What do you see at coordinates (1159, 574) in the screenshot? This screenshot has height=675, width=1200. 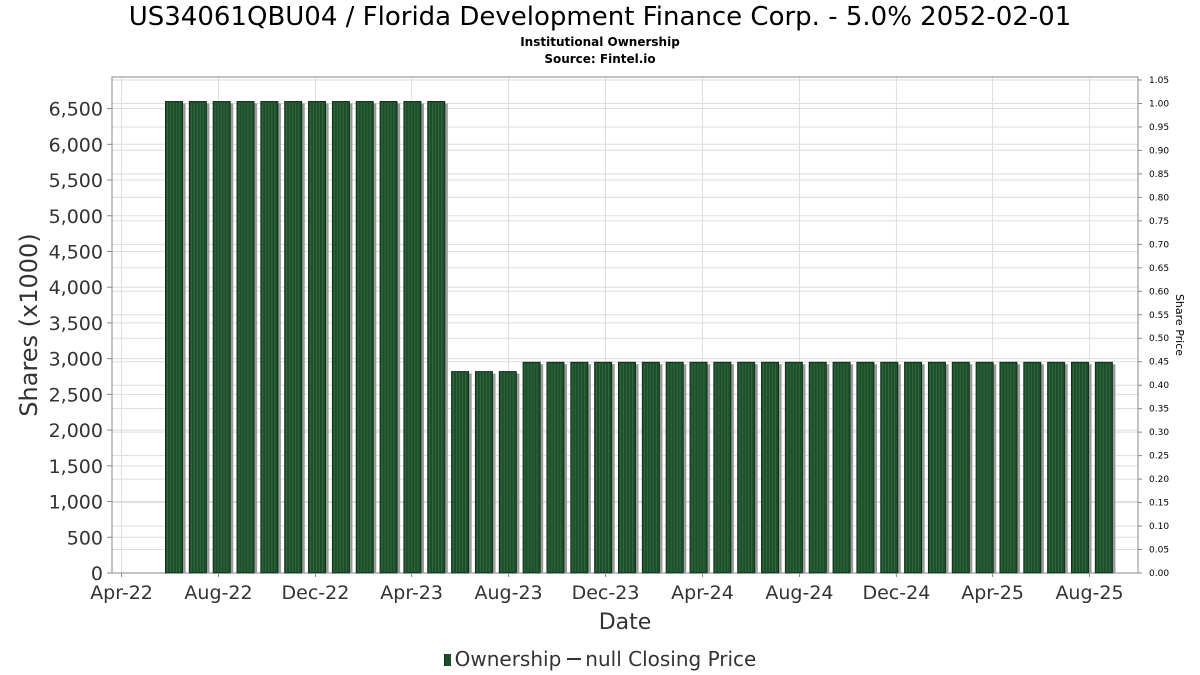 I see `price-tick-label: 0.00` at bounding box center [1159, 574].